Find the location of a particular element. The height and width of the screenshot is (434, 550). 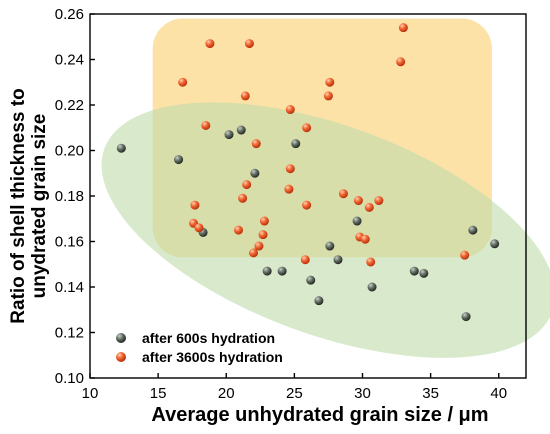

legend-label-3600s: after 3600s hydration is located at coordinates (212, 357).